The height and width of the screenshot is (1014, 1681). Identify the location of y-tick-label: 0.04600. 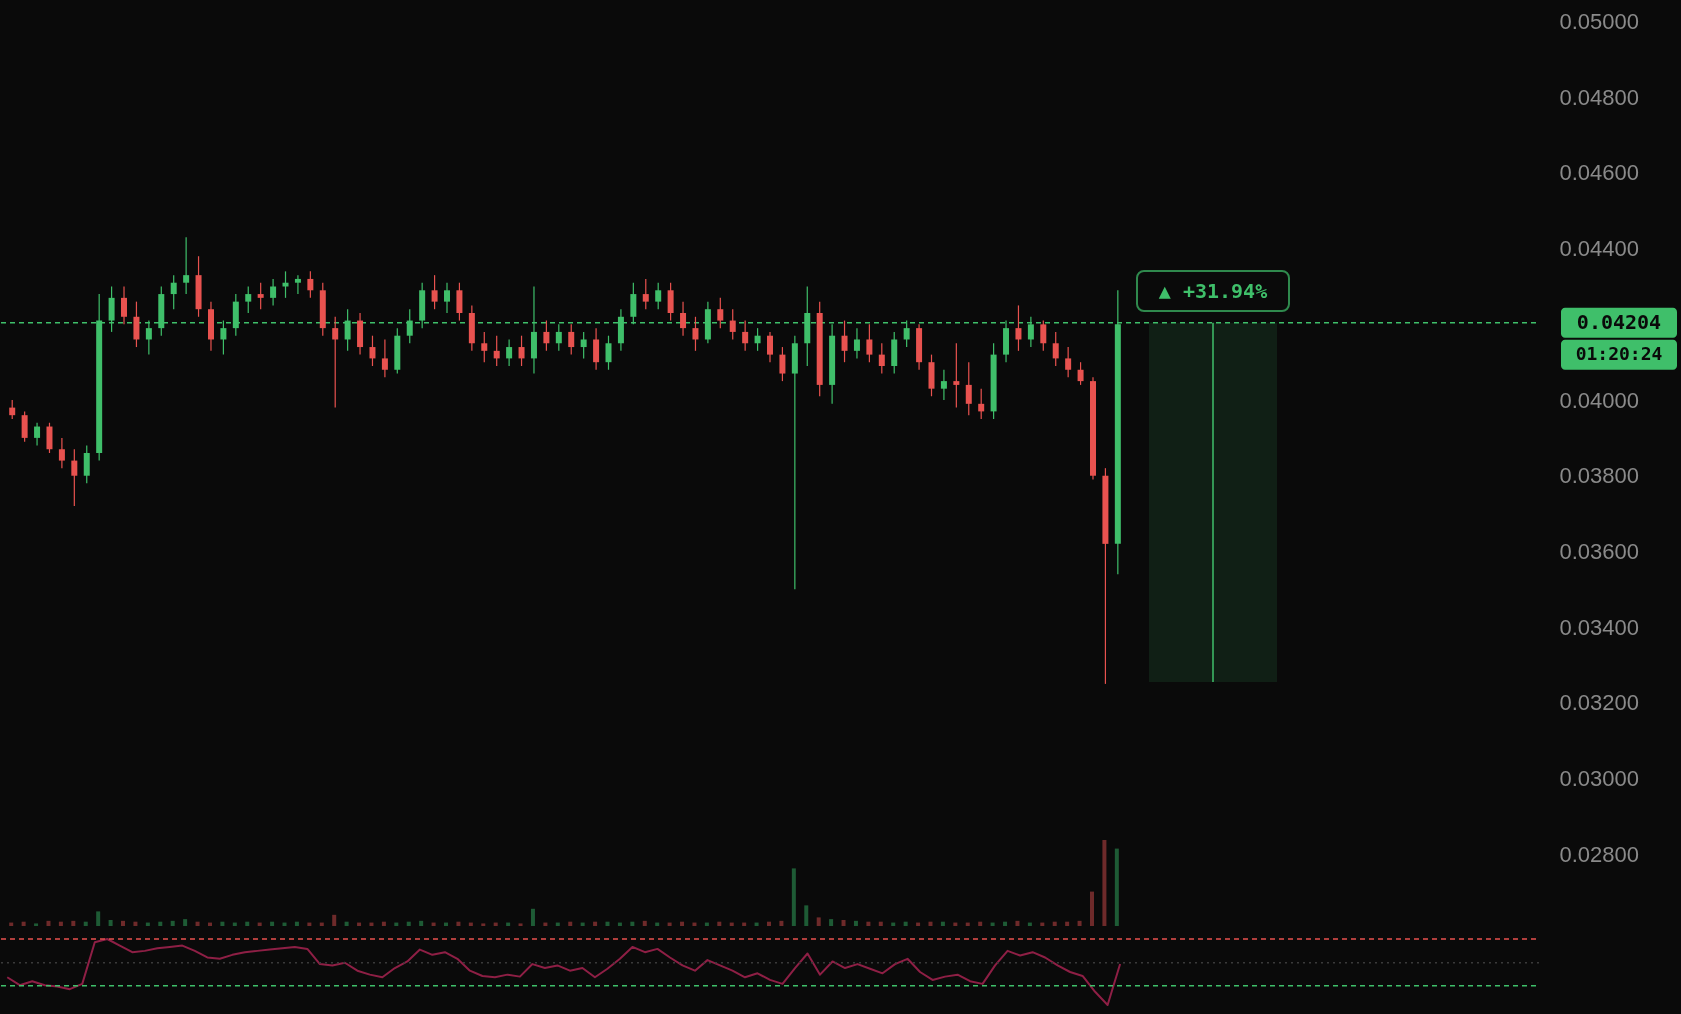
(1599, 173).